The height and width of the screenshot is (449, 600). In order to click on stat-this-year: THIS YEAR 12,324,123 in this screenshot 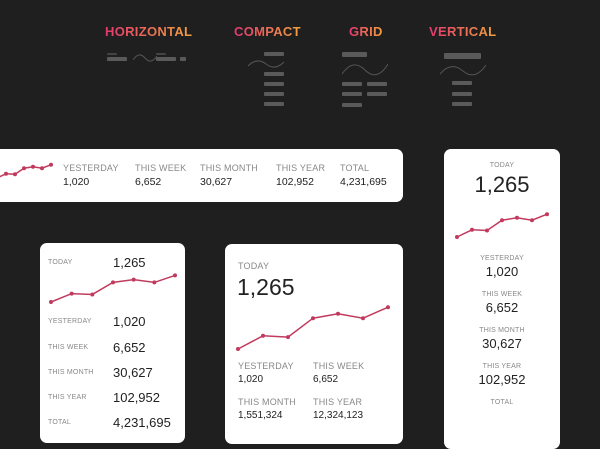, I will do `click(338, 409)`.